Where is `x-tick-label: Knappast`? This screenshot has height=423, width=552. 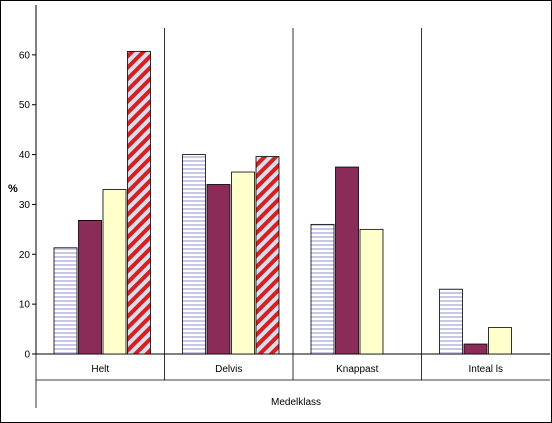 x-tick-label: Knappast is located at coordinates (357, 369).